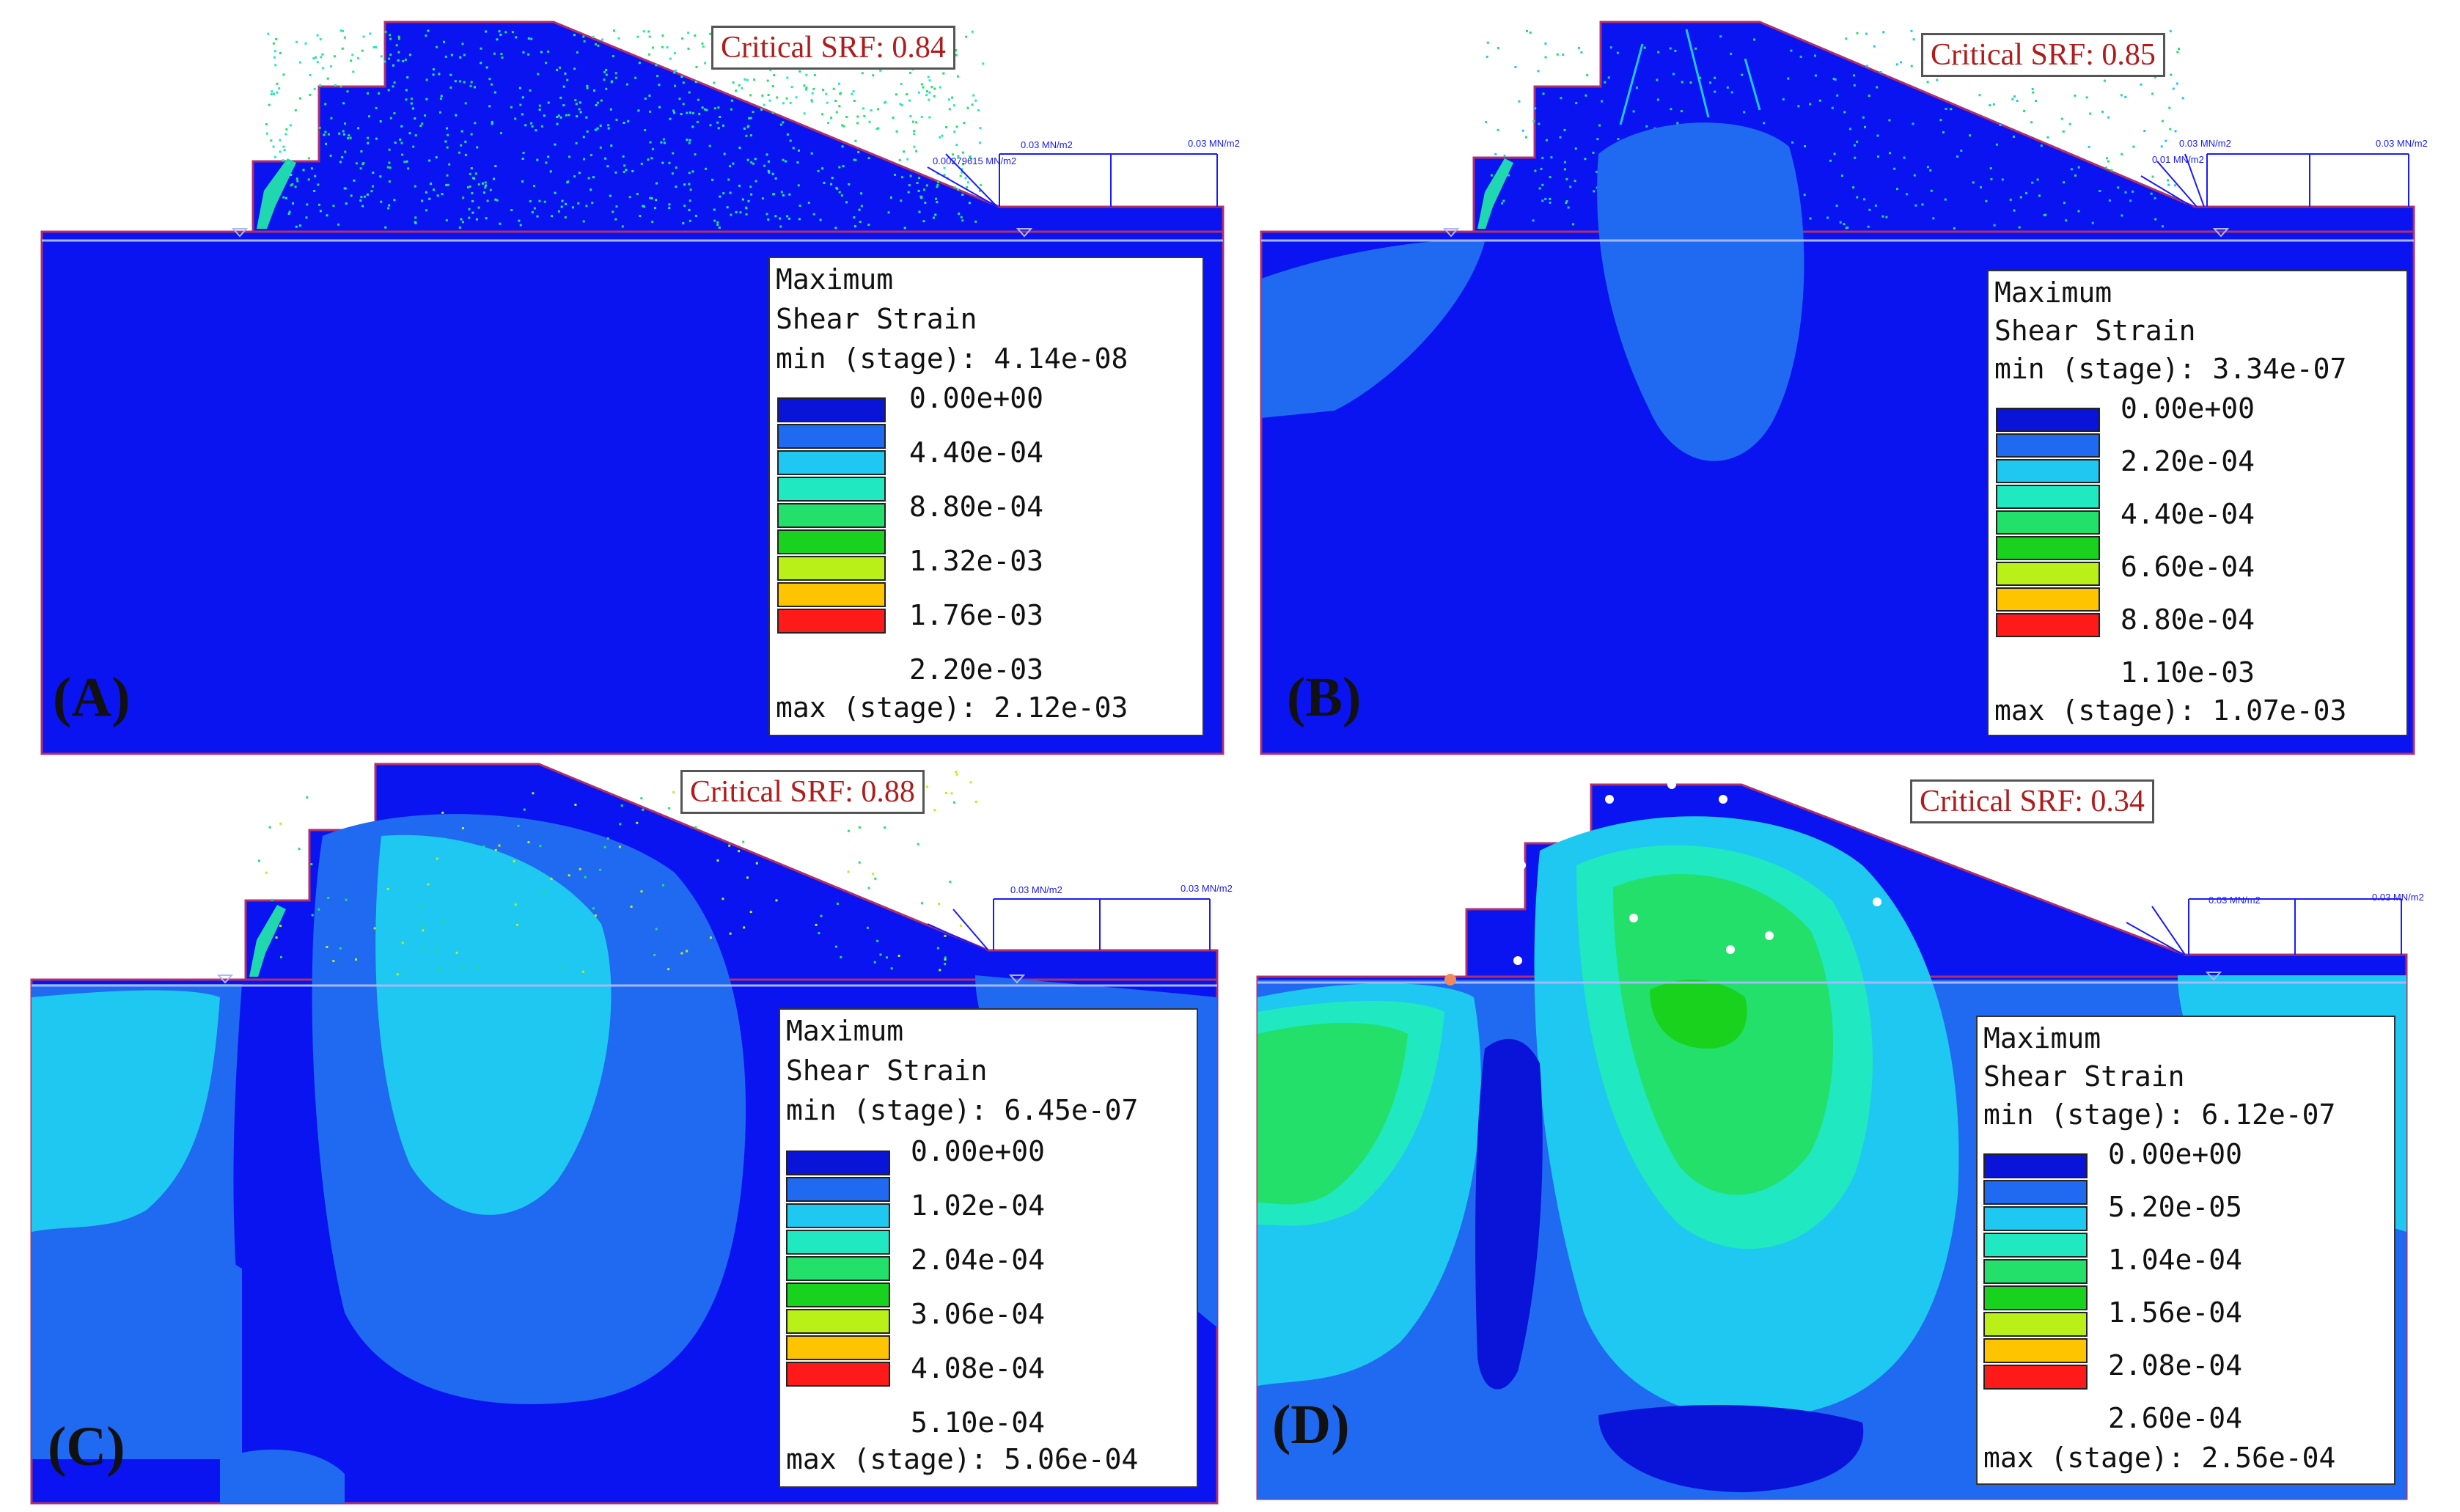 This screenshot has height=1512, width=2460. I want to click on critical-srf-label: Critical SRF: 0.88, so click(802, 792).